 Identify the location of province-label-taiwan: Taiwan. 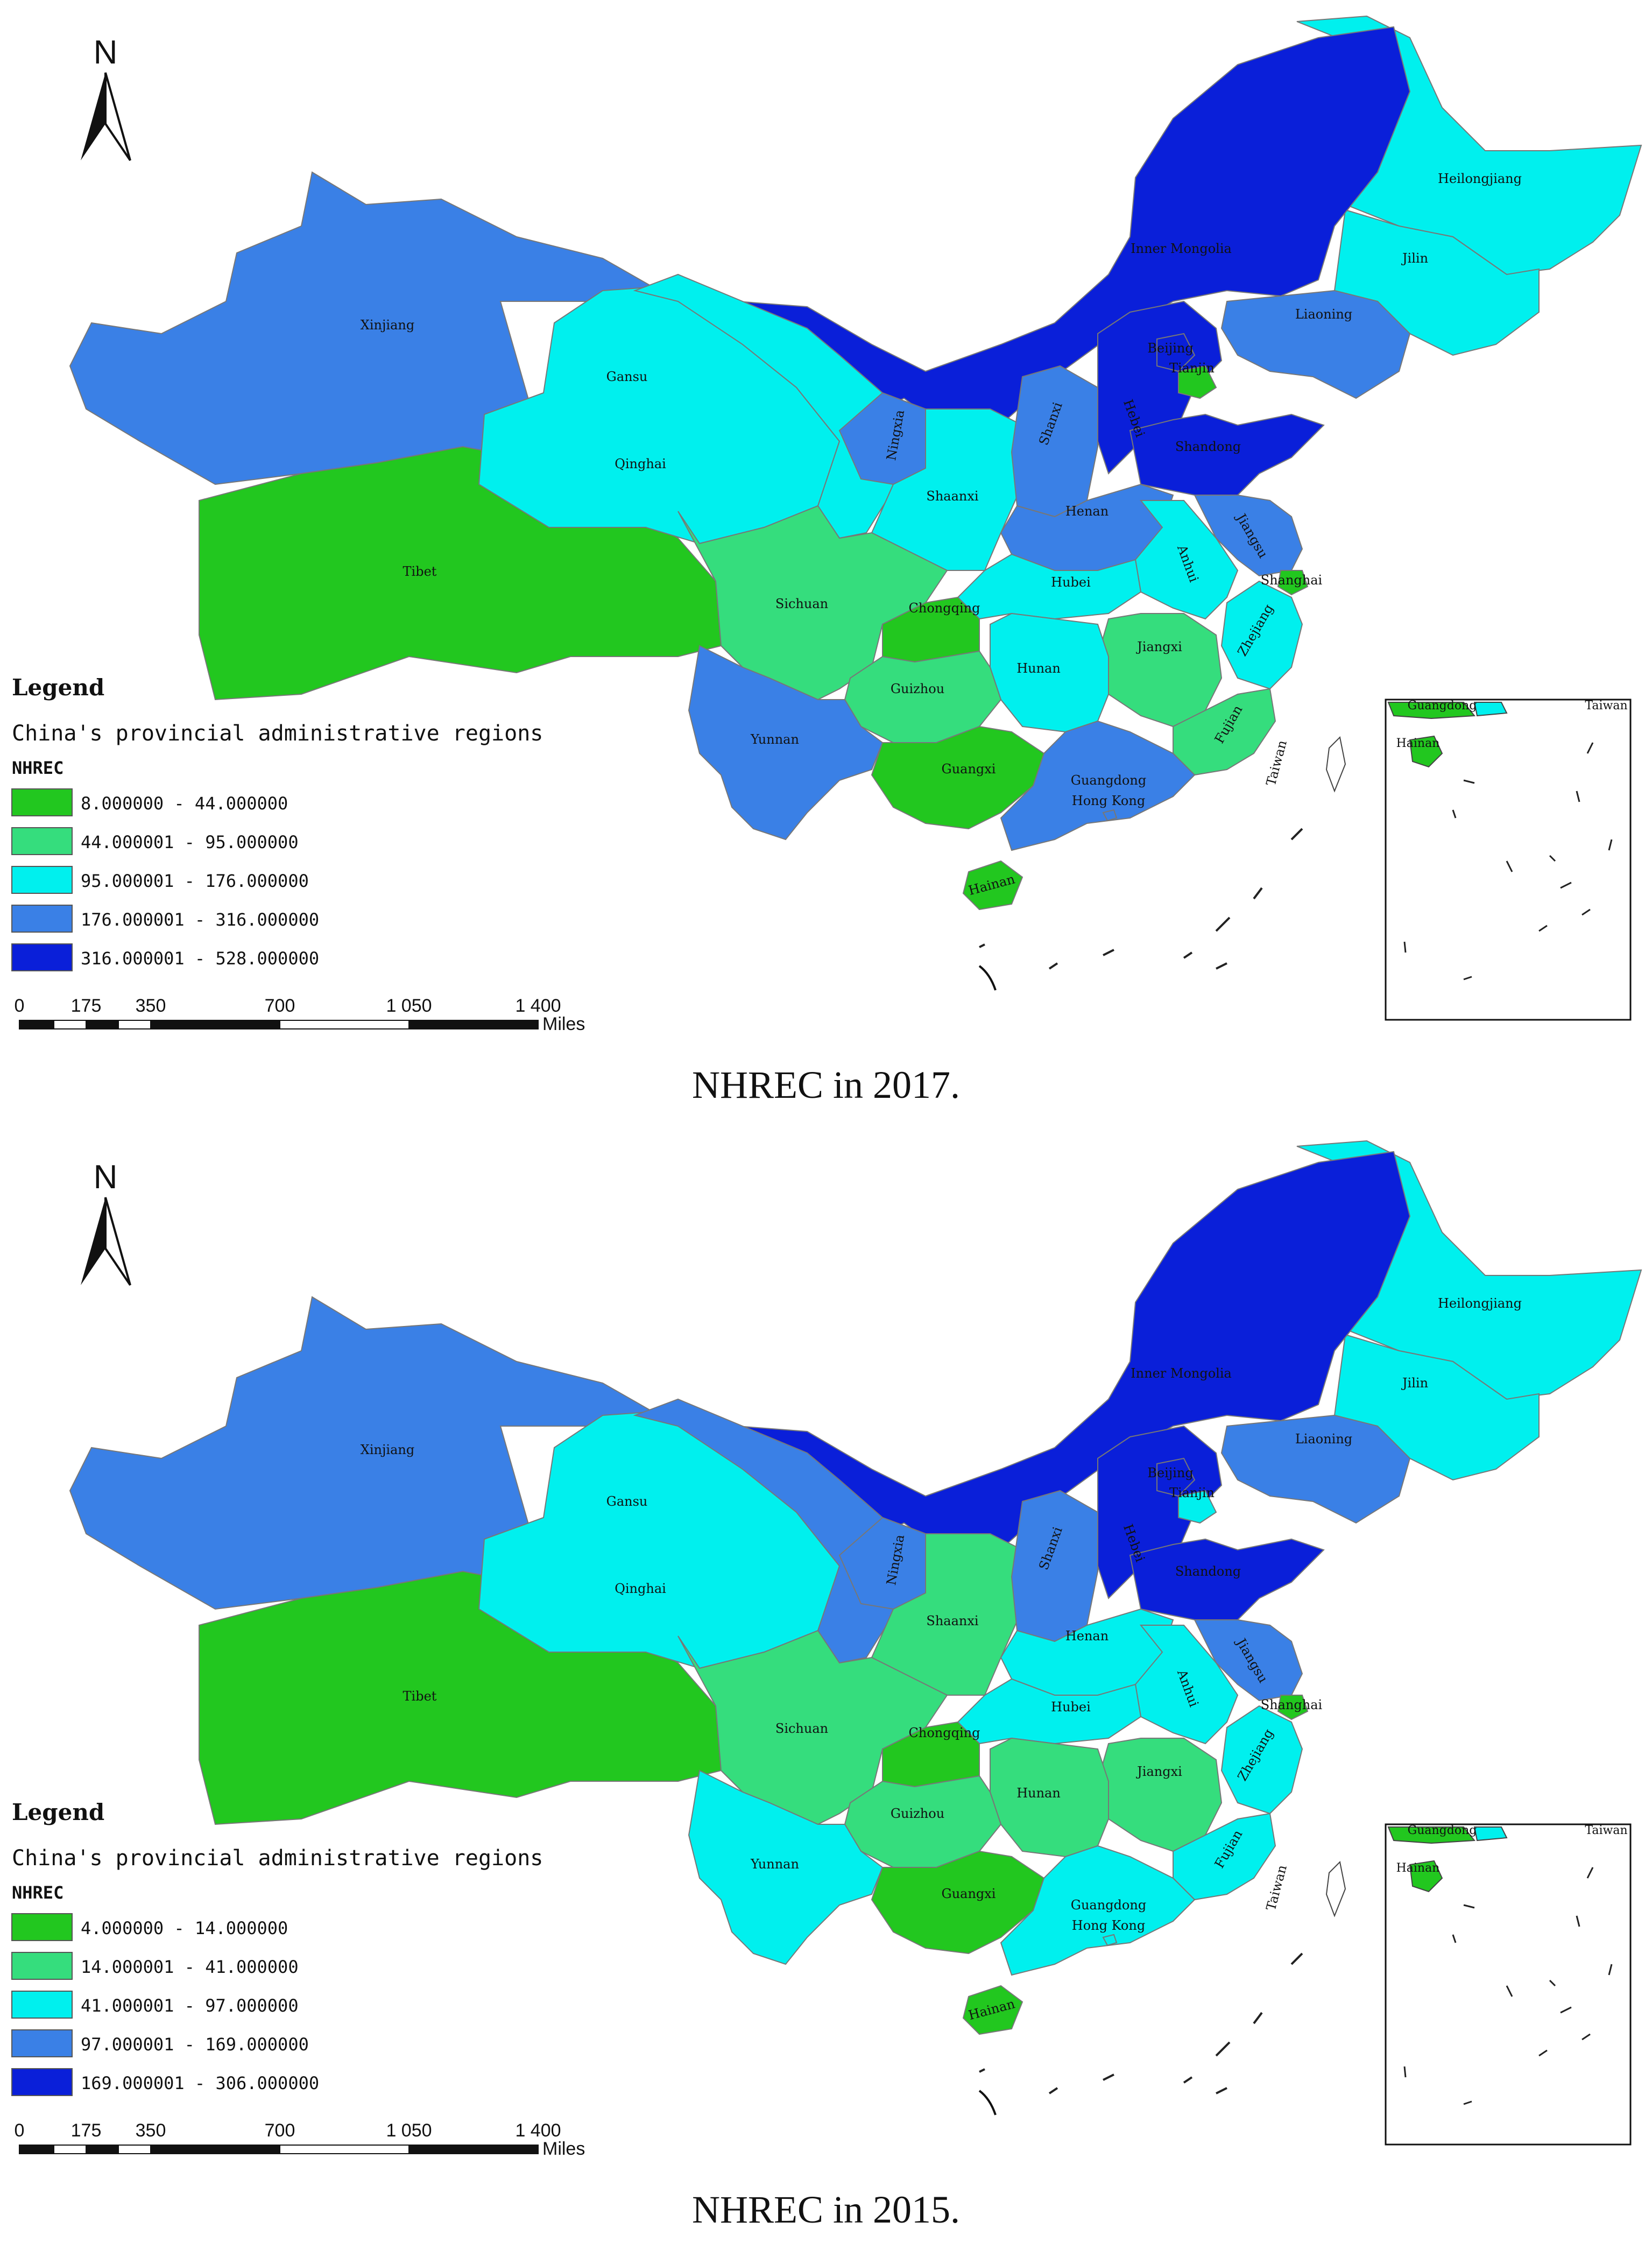
(1276, 1888).